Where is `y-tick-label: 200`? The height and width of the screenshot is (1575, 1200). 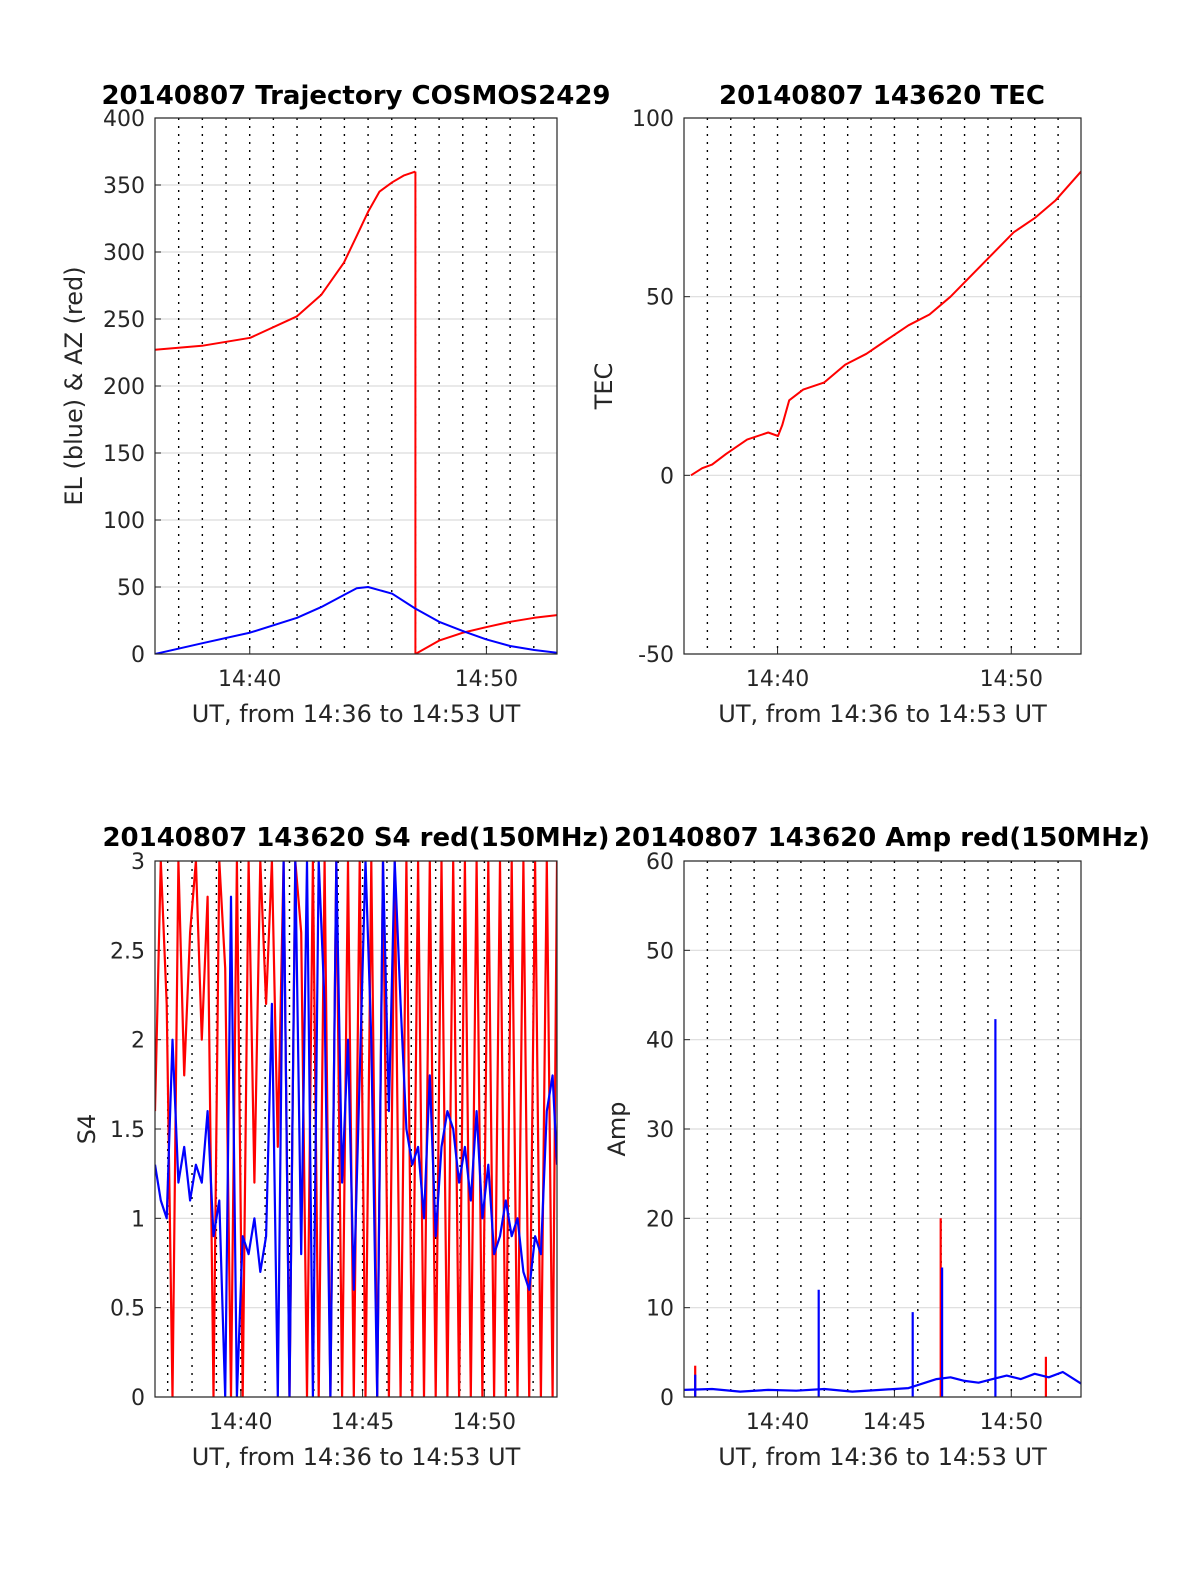
y-tick-label: 200 is located at coordinates (124, 387).